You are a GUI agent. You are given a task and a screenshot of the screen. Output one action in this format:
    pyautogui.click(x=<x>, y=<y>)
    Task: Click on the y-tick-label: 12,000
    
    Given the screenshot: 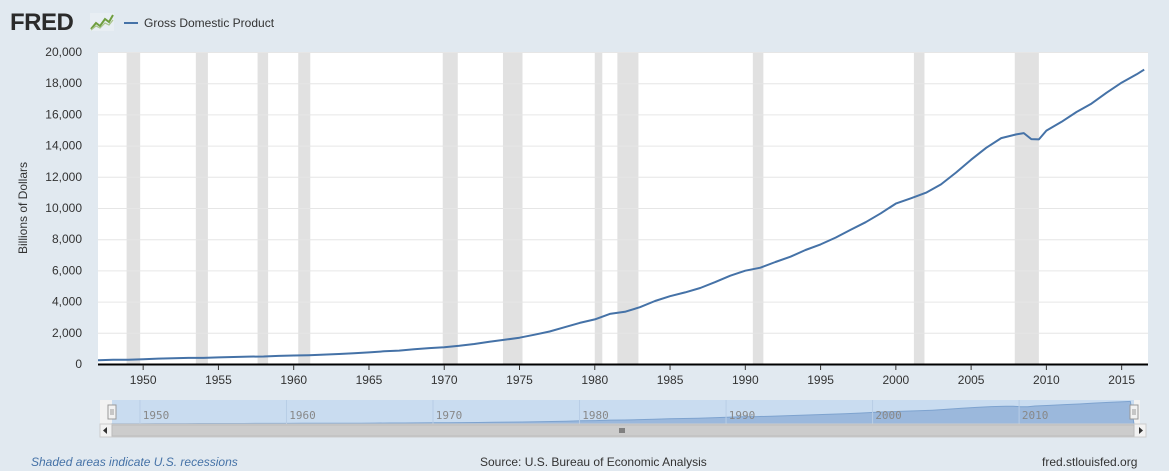 What is the action you would take?
    pyautogui.click(x=63, y=177)
    